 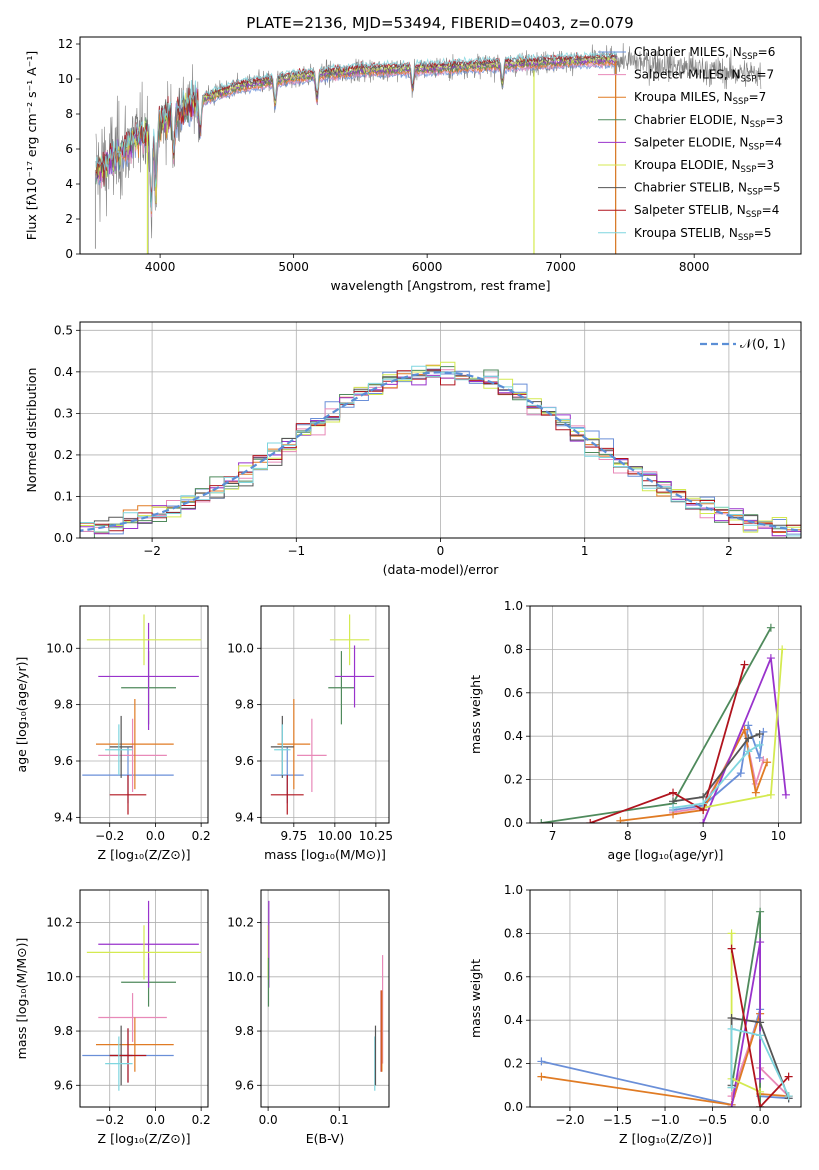 I want to click on legend-label-gaussian: 𝒩(0, 1), so click(x=763, y=343).